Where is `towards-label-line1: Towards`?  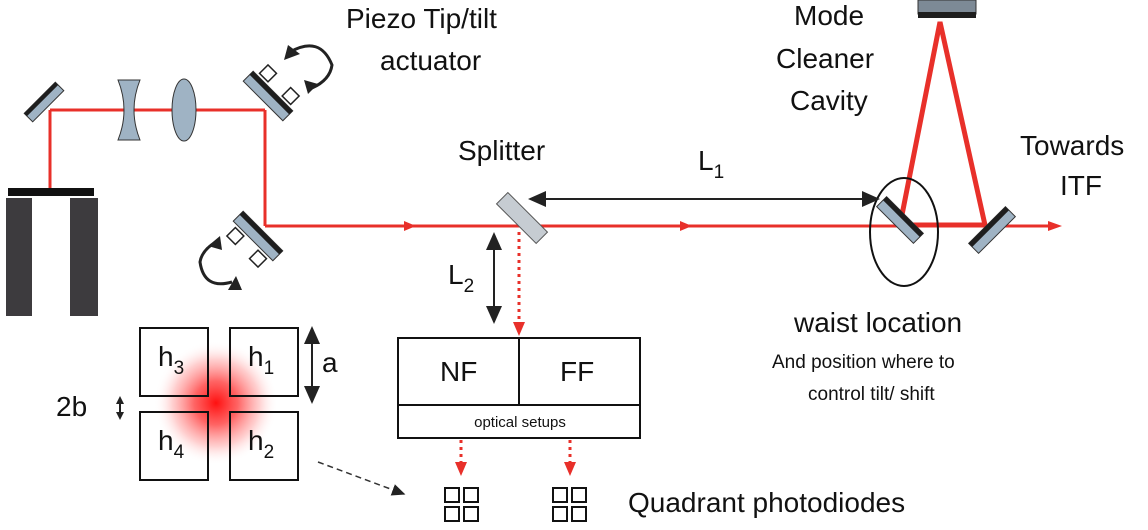 towards-label-line1: Towards is located at coordinates (1072, 145).